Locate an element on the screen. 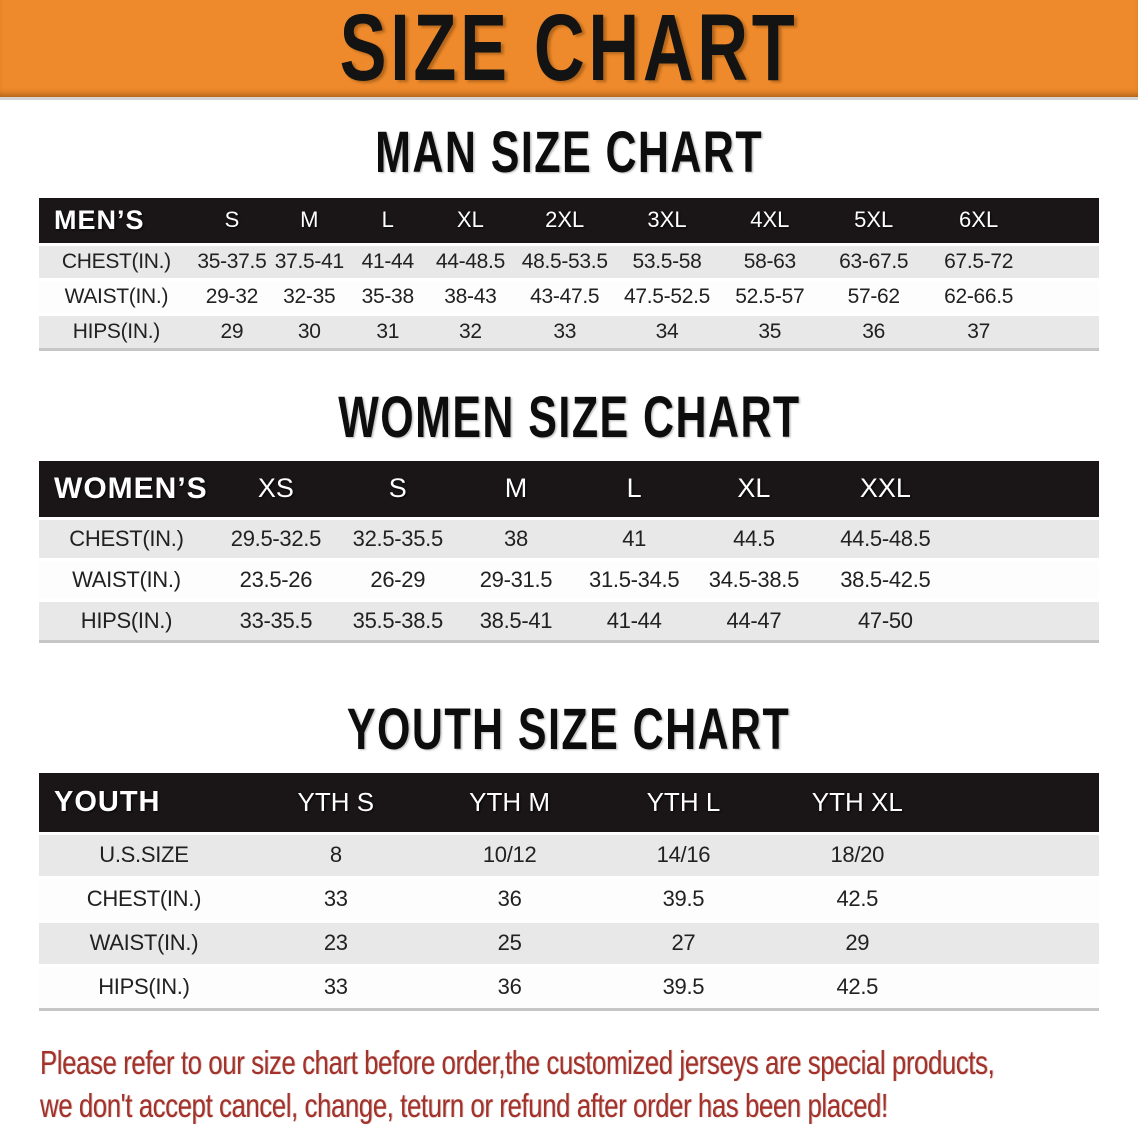 Image resolution: width=1138 pixels, height=1132 pixels. banner: SIZE CHART is located at coordinates (569, 50).